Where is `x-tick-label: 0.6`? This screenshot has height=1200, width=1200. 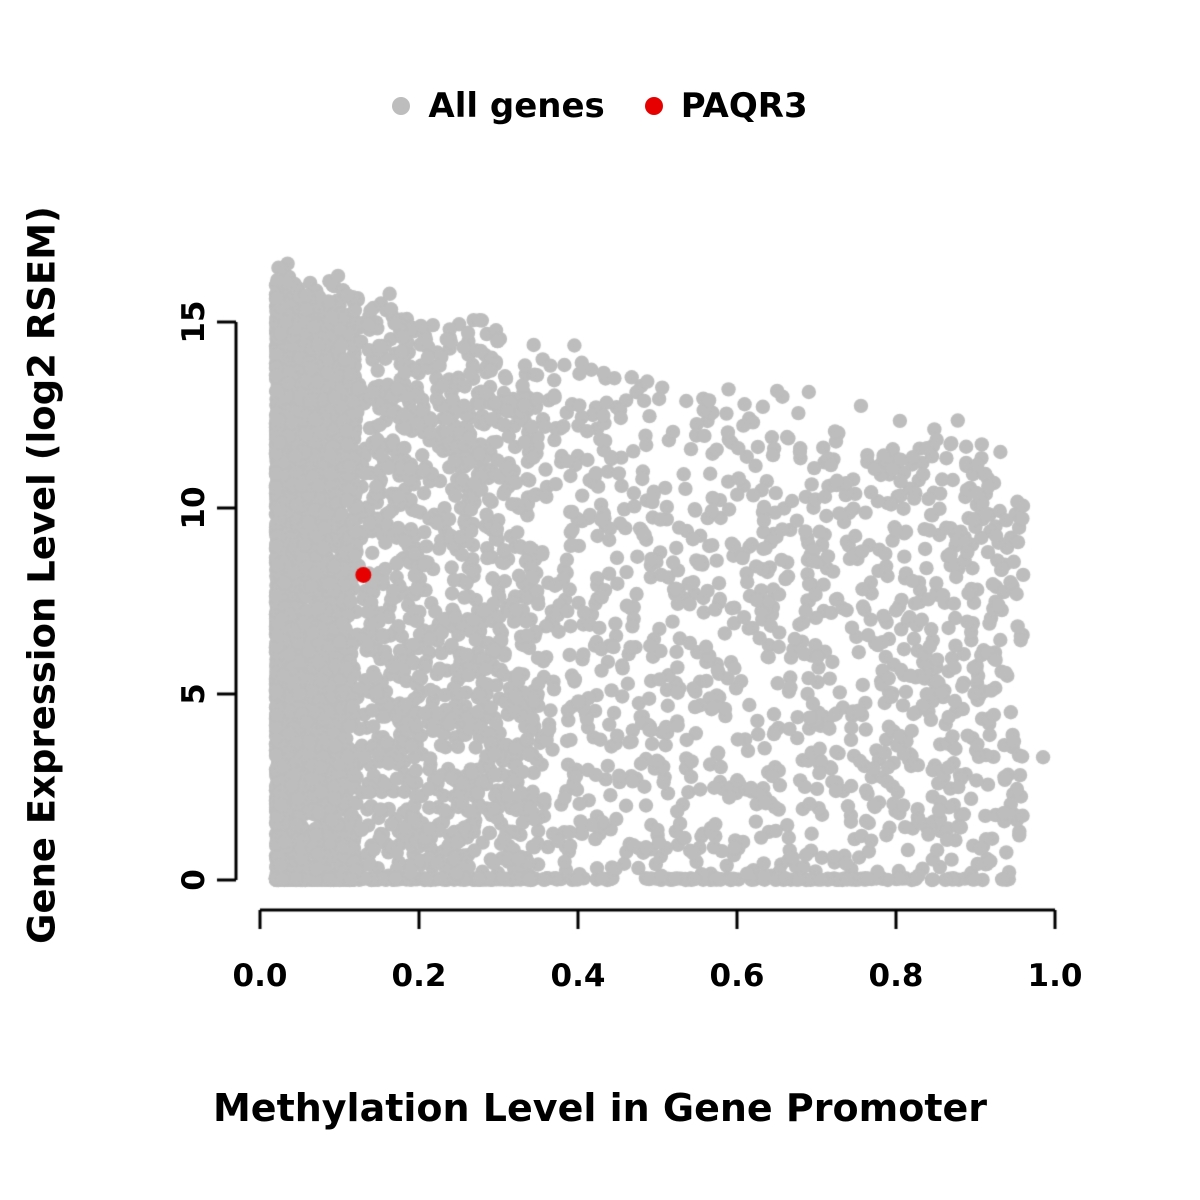
x-tick-label: 0.6 is located at coordinates (737, 976).